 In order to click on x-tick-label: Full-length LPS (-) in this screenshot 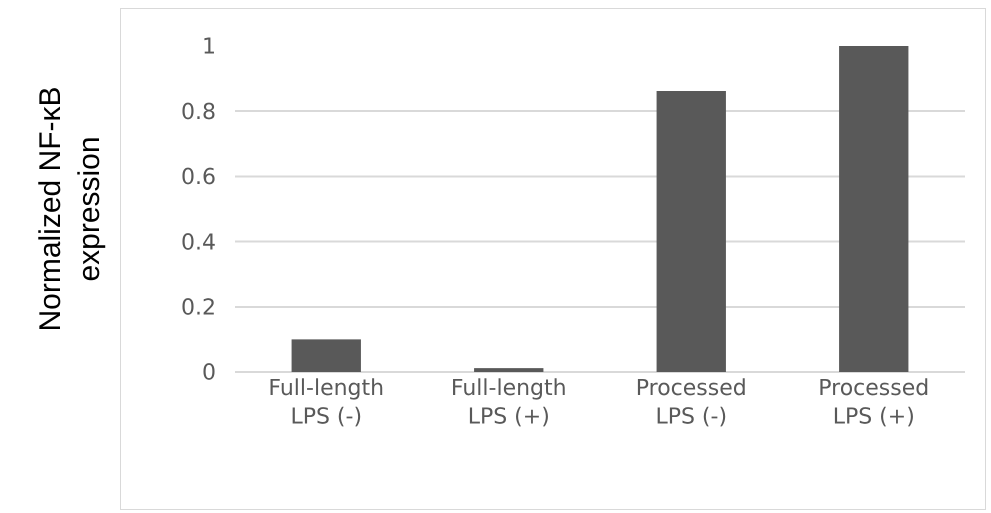, I will do `click(326, 403)`.